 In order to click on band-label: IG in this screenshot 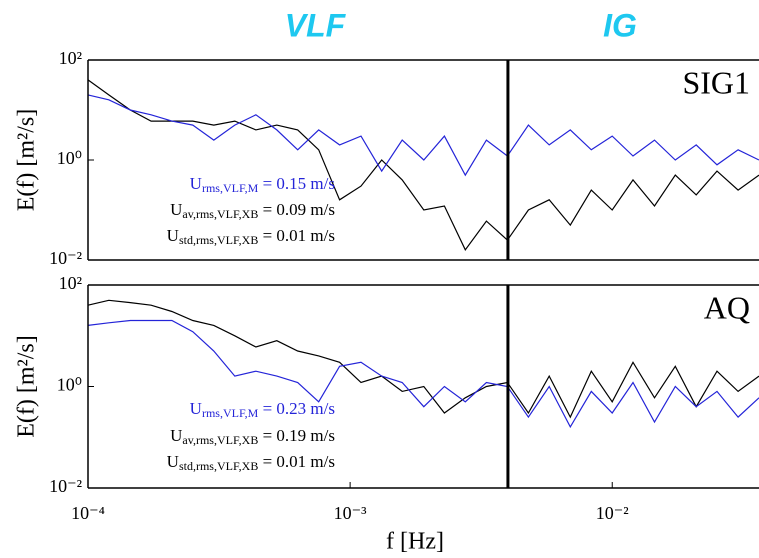, I will do `click(620, 25)`.